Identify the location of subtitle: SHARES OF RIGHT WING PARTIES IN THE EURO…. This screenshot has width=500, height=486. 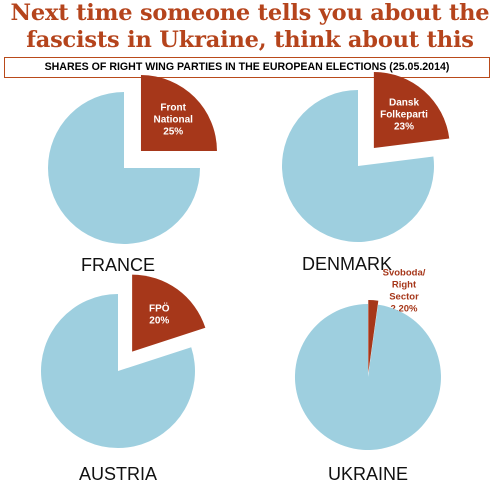
(247, 67).